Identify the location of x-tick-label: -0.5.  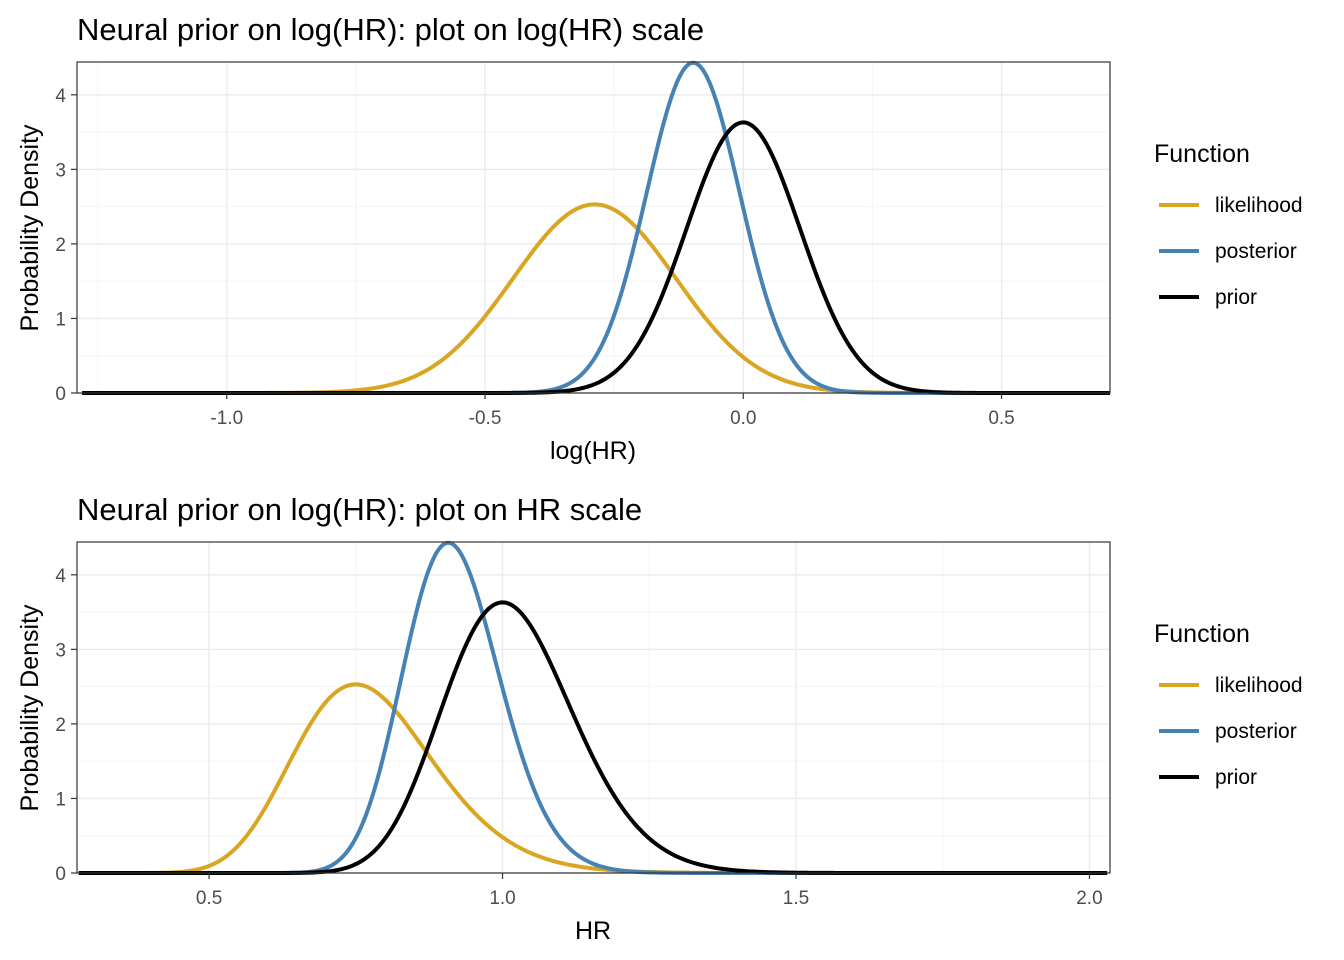
(485, 418).